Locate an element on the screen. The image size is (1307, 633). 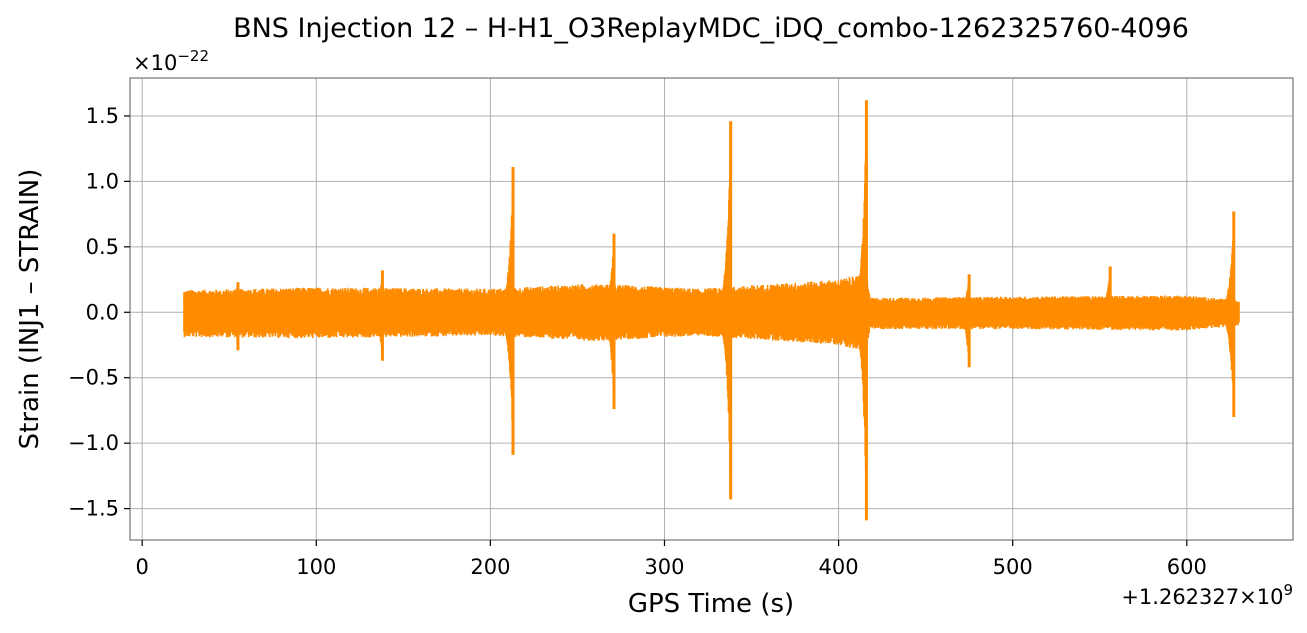
x-tick-label: 100 is located at coordinates (316, 567).